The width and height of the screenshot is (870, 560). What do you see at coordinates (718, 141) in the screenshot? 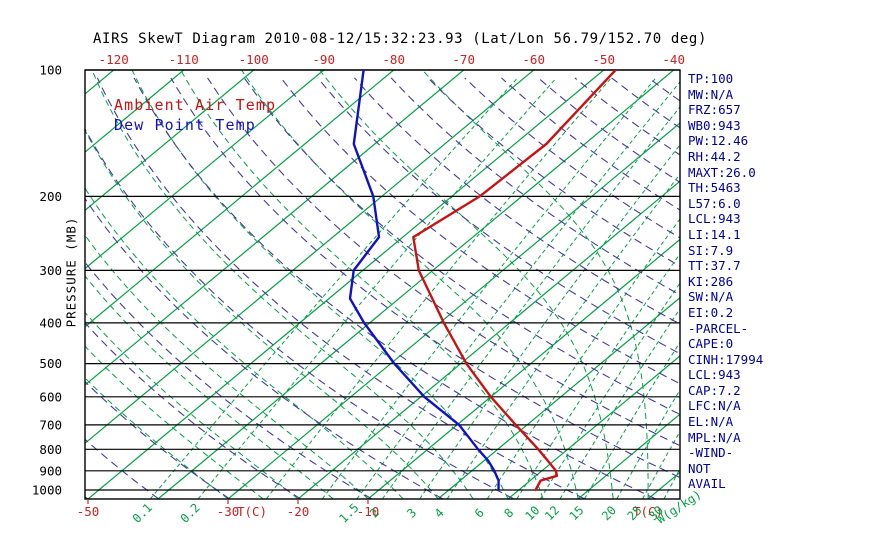
I see `stat-line: PW:12.46` at bounding box center [718, 141].